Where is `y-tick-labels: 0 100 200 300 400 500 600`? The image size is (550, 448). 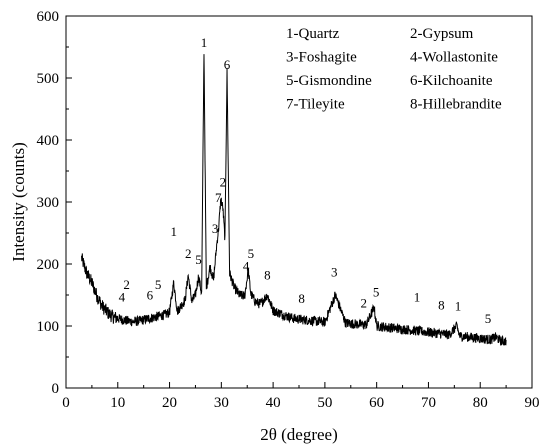 y-tick-labels: 0 100 200 300 400 500 600 is located at coordinates (48, 203).